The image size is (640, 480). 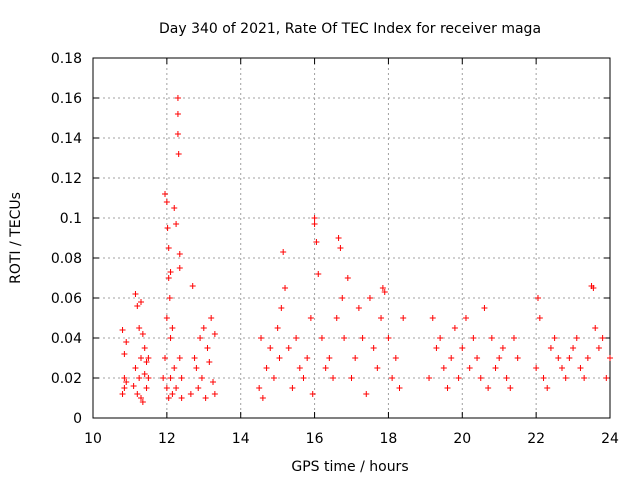 I want to click on x-axis-label: GPS time / hours, so click(x=349, y=467).